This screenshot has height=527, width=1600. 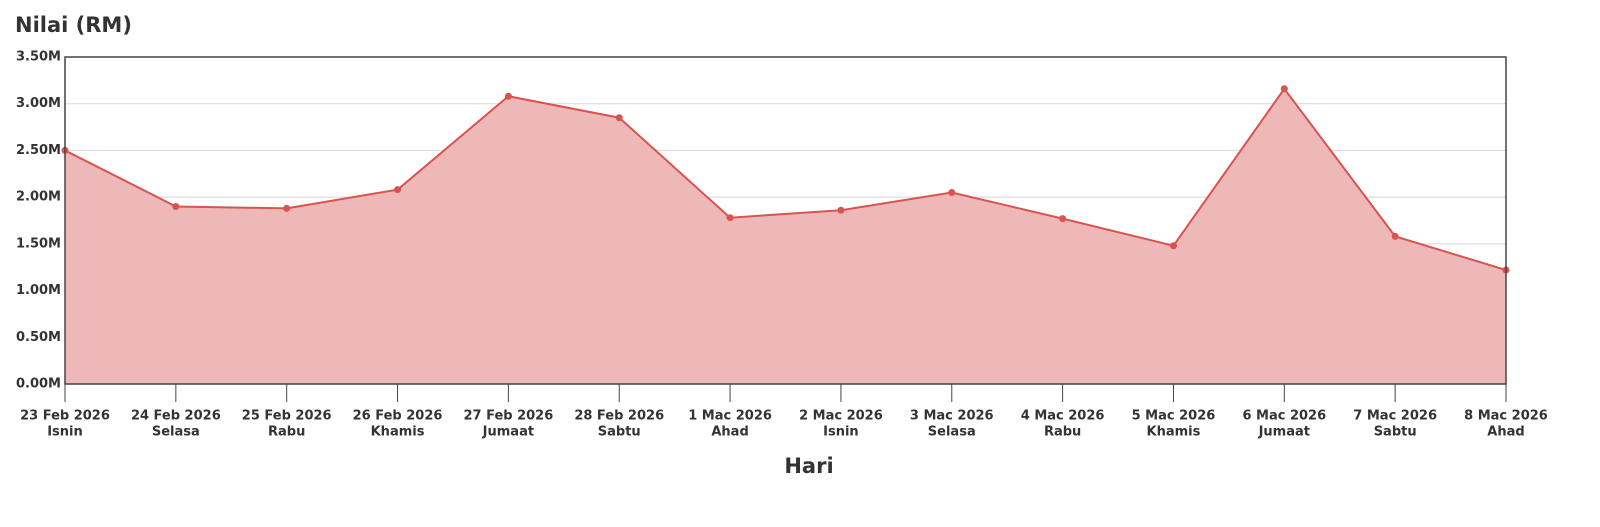 What do you see at coordinates (65, 416) in the screenshot?
I see `x-tick-label: 23 Feb 2026` at bounding box center [65, 416].